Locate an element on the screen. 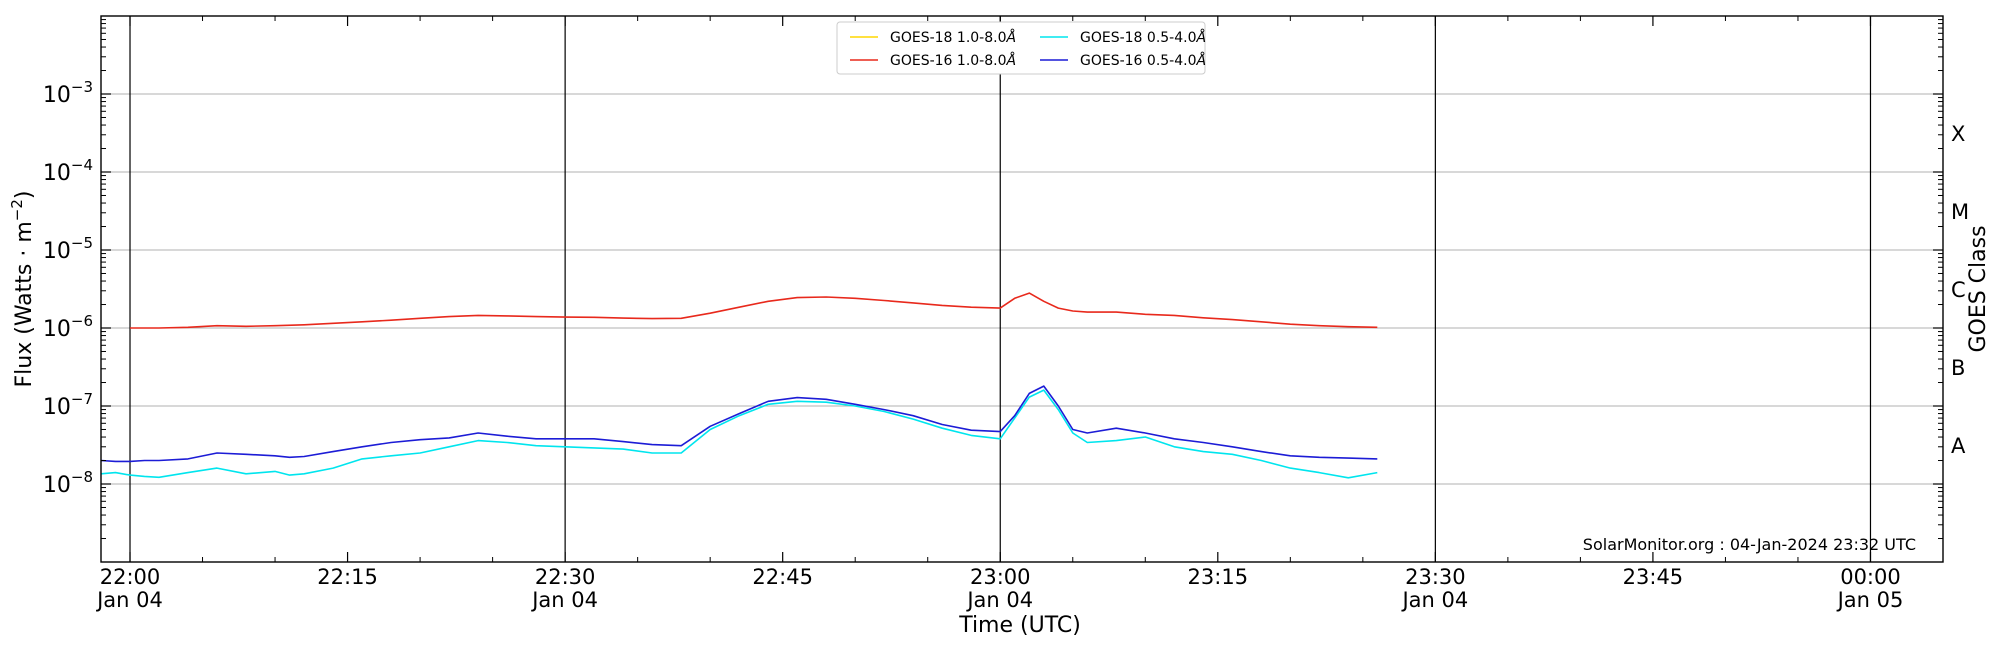 The image size is (2000, 650). goes-class-X: X is located at coordinates (1958, 134).